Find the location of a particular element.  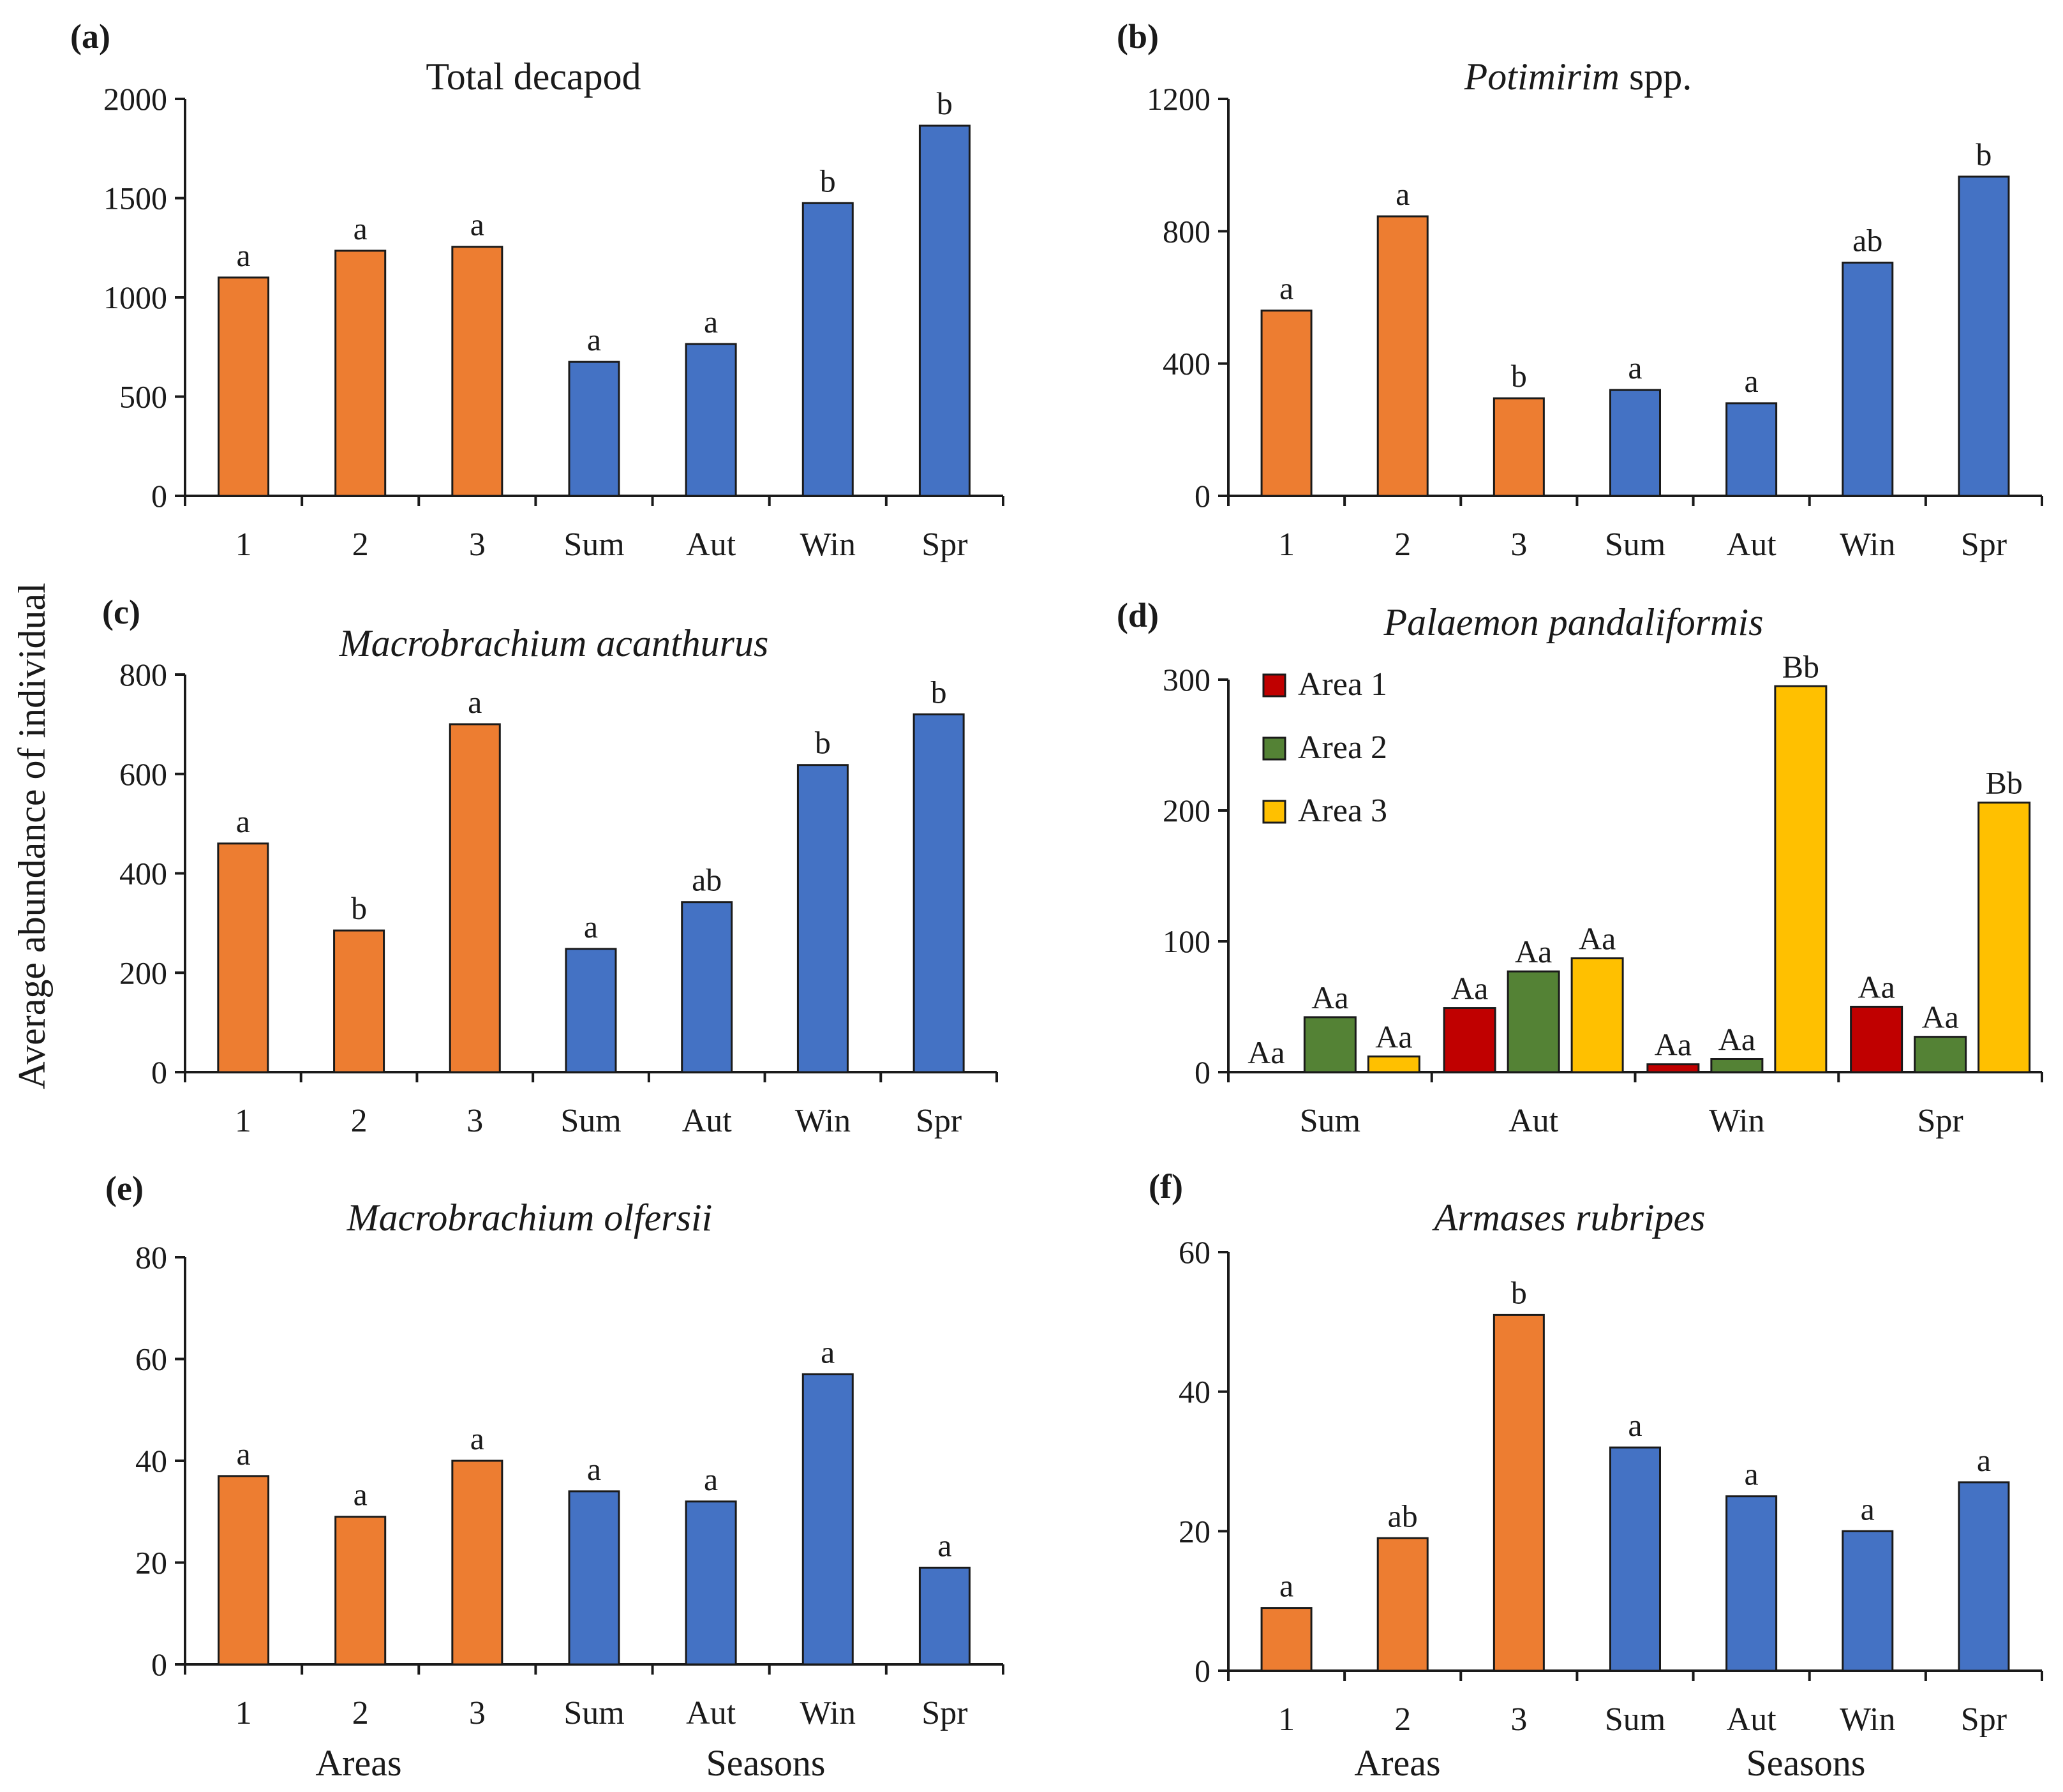

y-tick-label: 200 is located at coordinates (1187, 810).